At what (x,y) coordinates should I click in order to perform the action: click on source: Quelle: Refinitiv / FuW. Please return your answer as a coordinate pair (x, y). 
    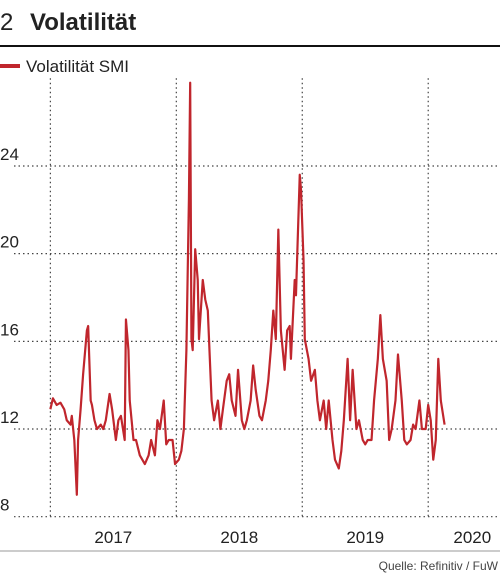
    Looking at the image, I should click on (439, 566).